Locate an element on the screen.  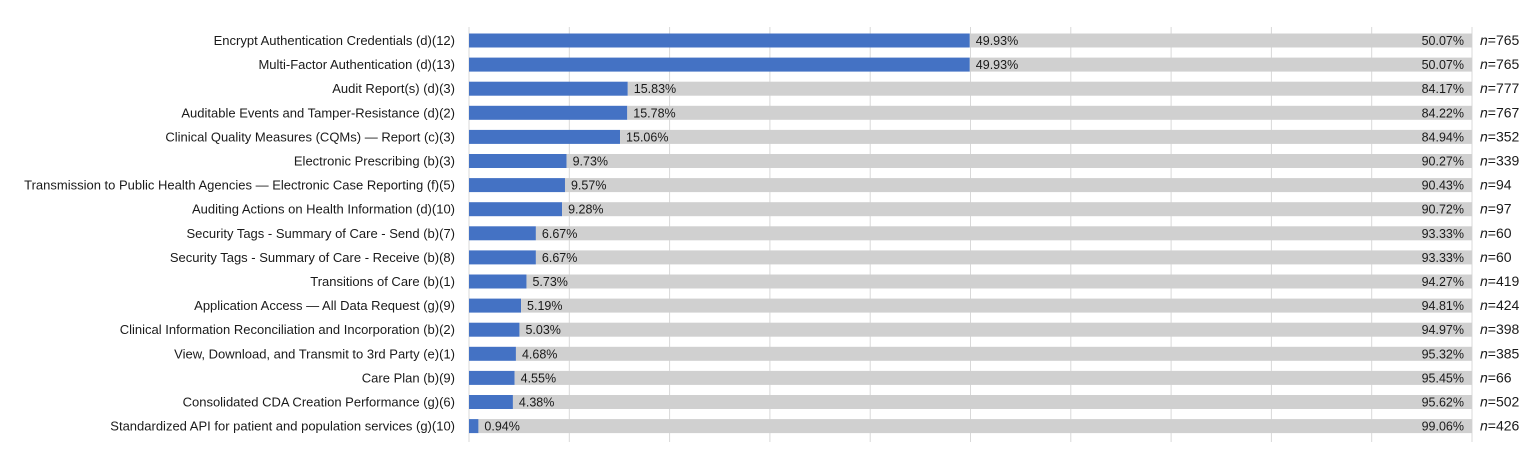
data-label-gray: 95.45% is located at coordinates (1443, 378).